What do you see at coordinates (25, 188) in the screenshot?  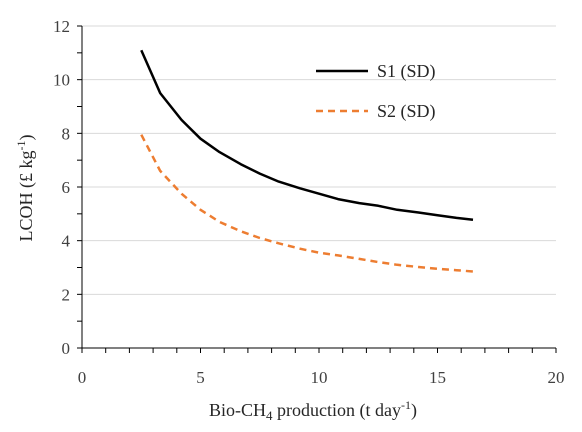 I see `y-axis-title: LCOH (£ kg-1)` at bounding box center [25, 188].